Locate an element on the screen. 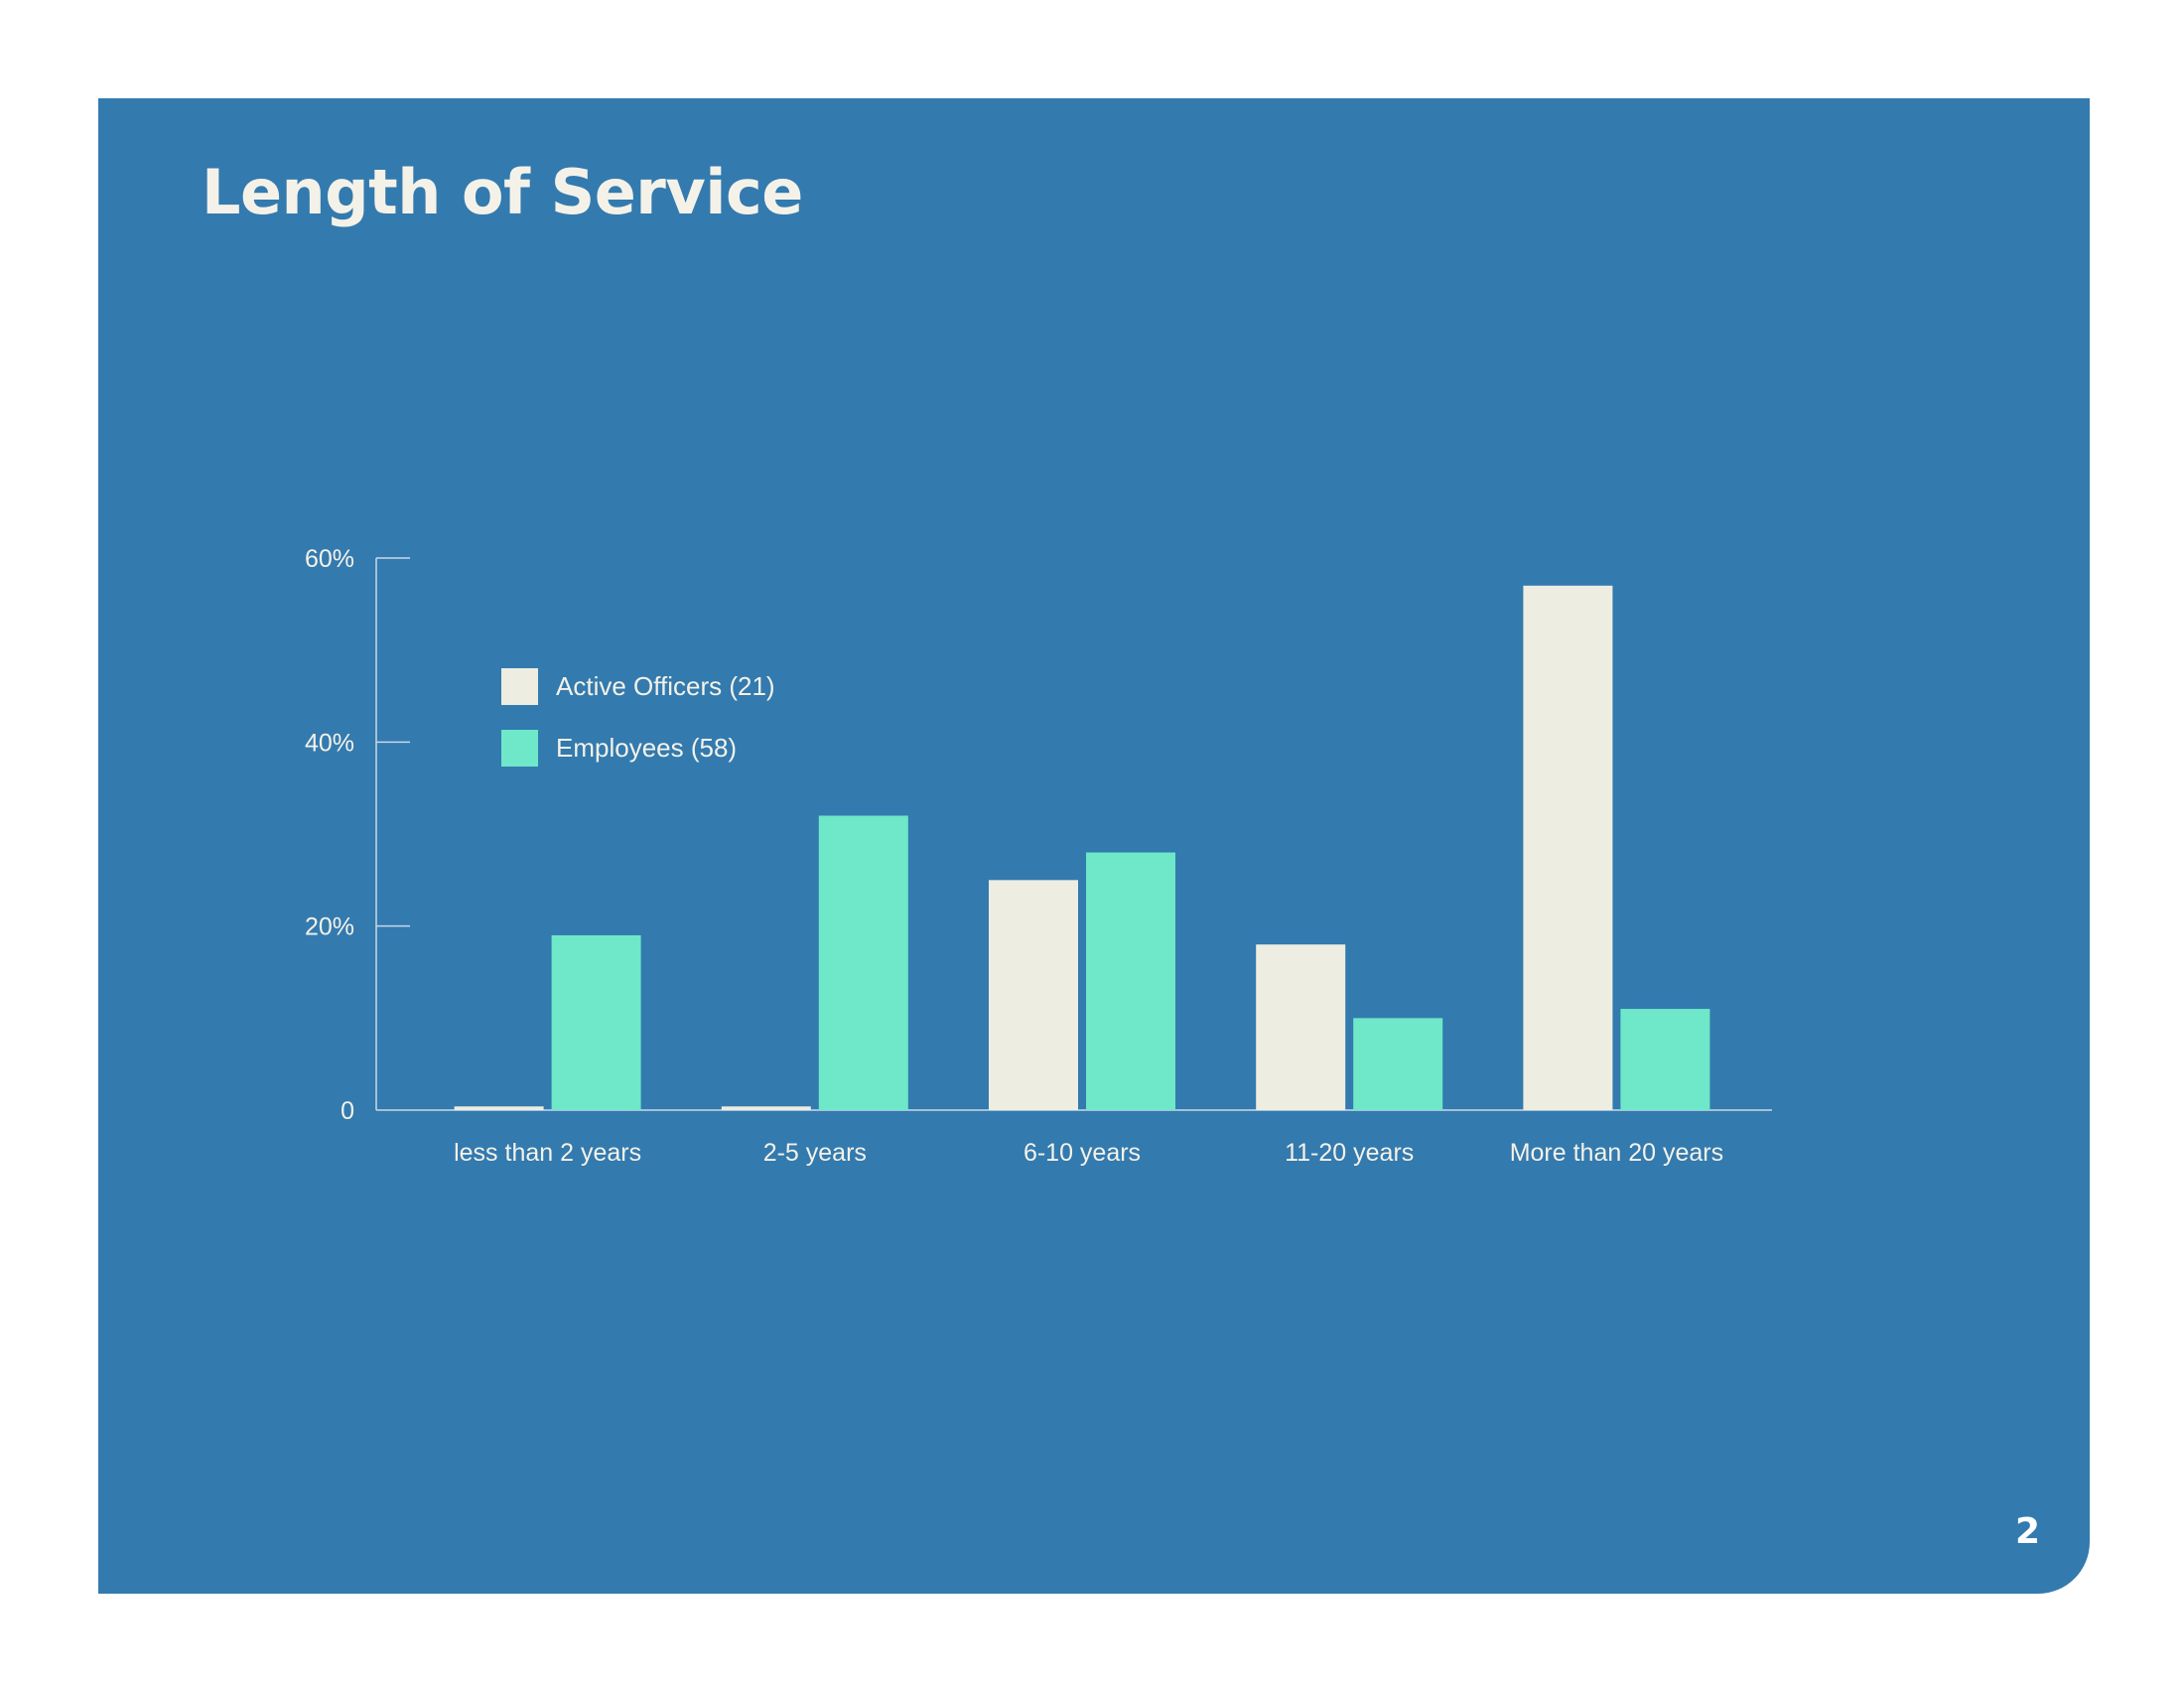 This screenshot has width=2184, height=1688. x-tick-label: 11-20 years is located at coordinates (1349, 1153).